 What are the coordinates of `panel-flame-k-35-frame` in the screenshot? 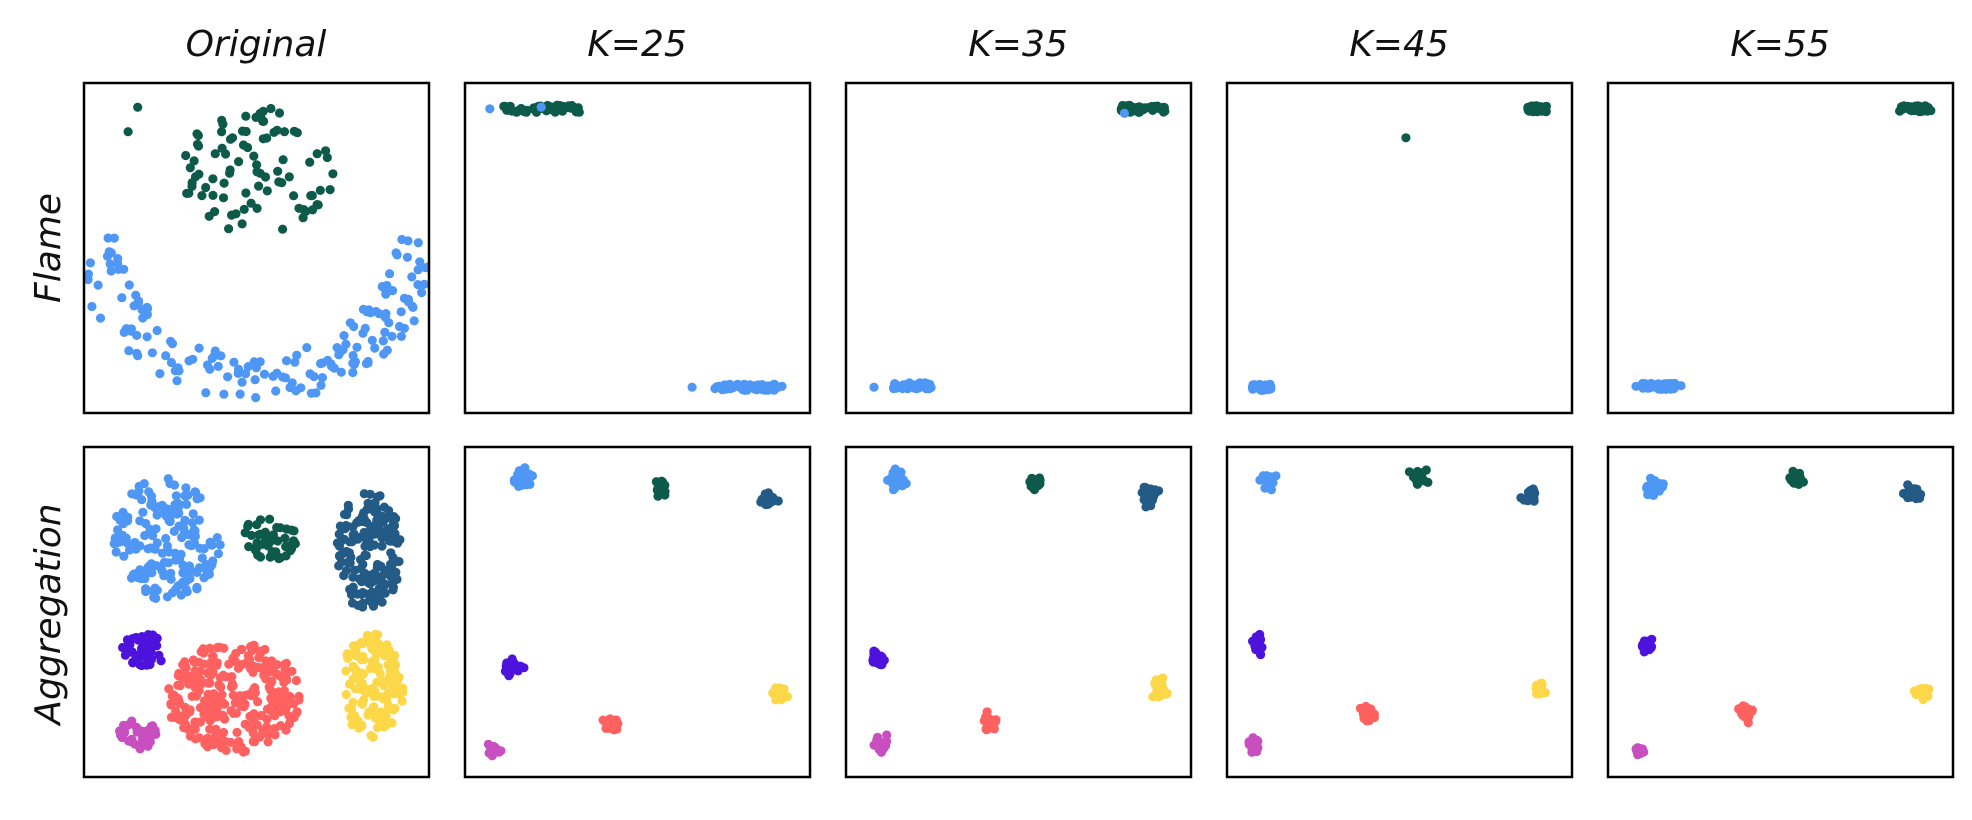 It's located at (1018, 248).